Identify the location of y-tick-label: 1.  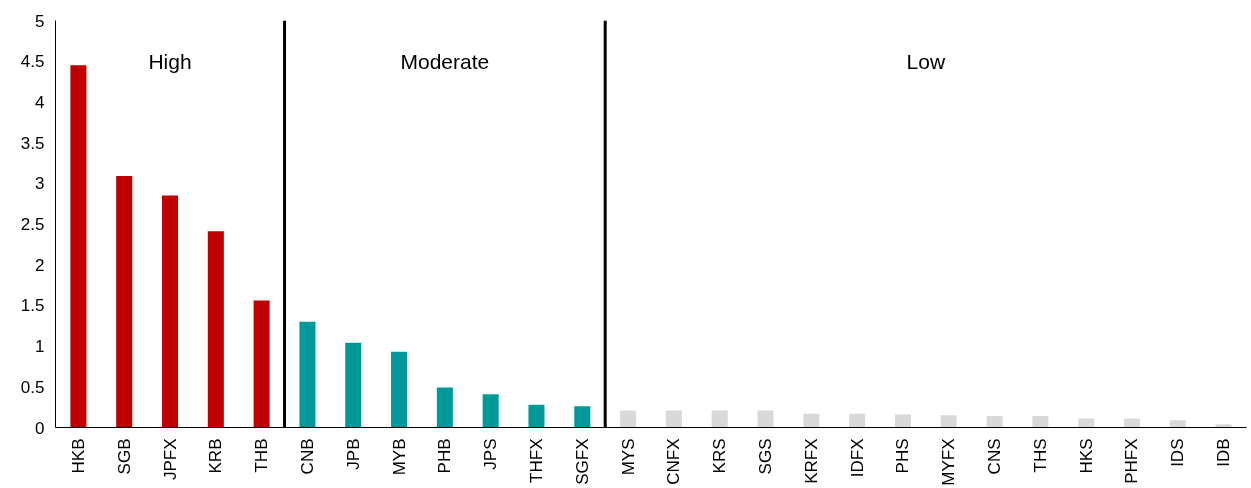
(40, 347).